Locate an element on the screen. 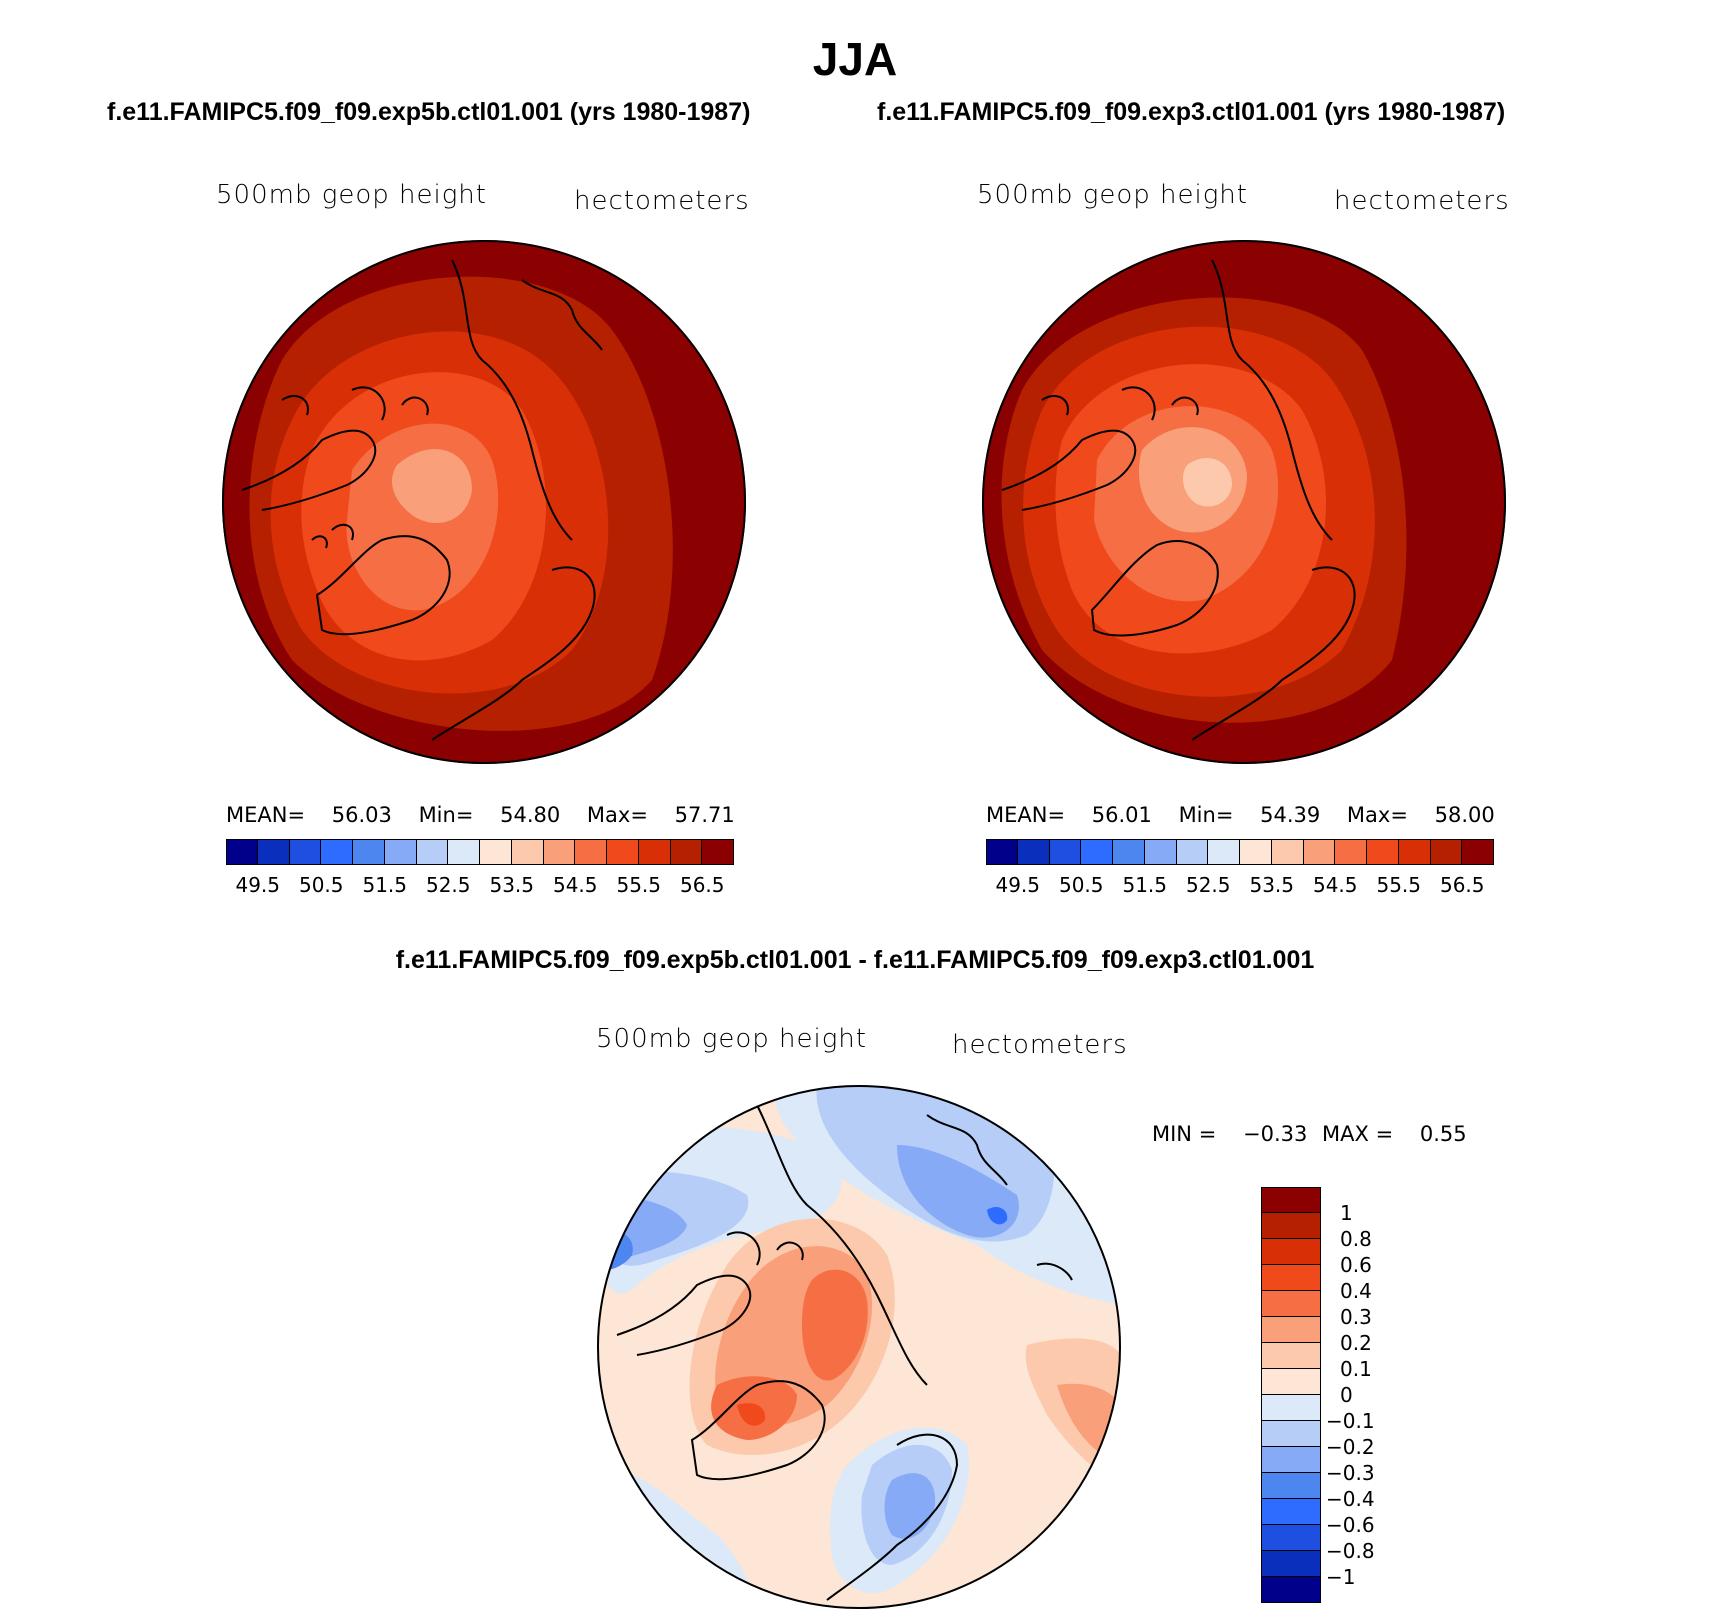 This screenshot has height=1609, width=1710. colorbar-tick-label: −0.4 is located at coordinates (1350, 1499).